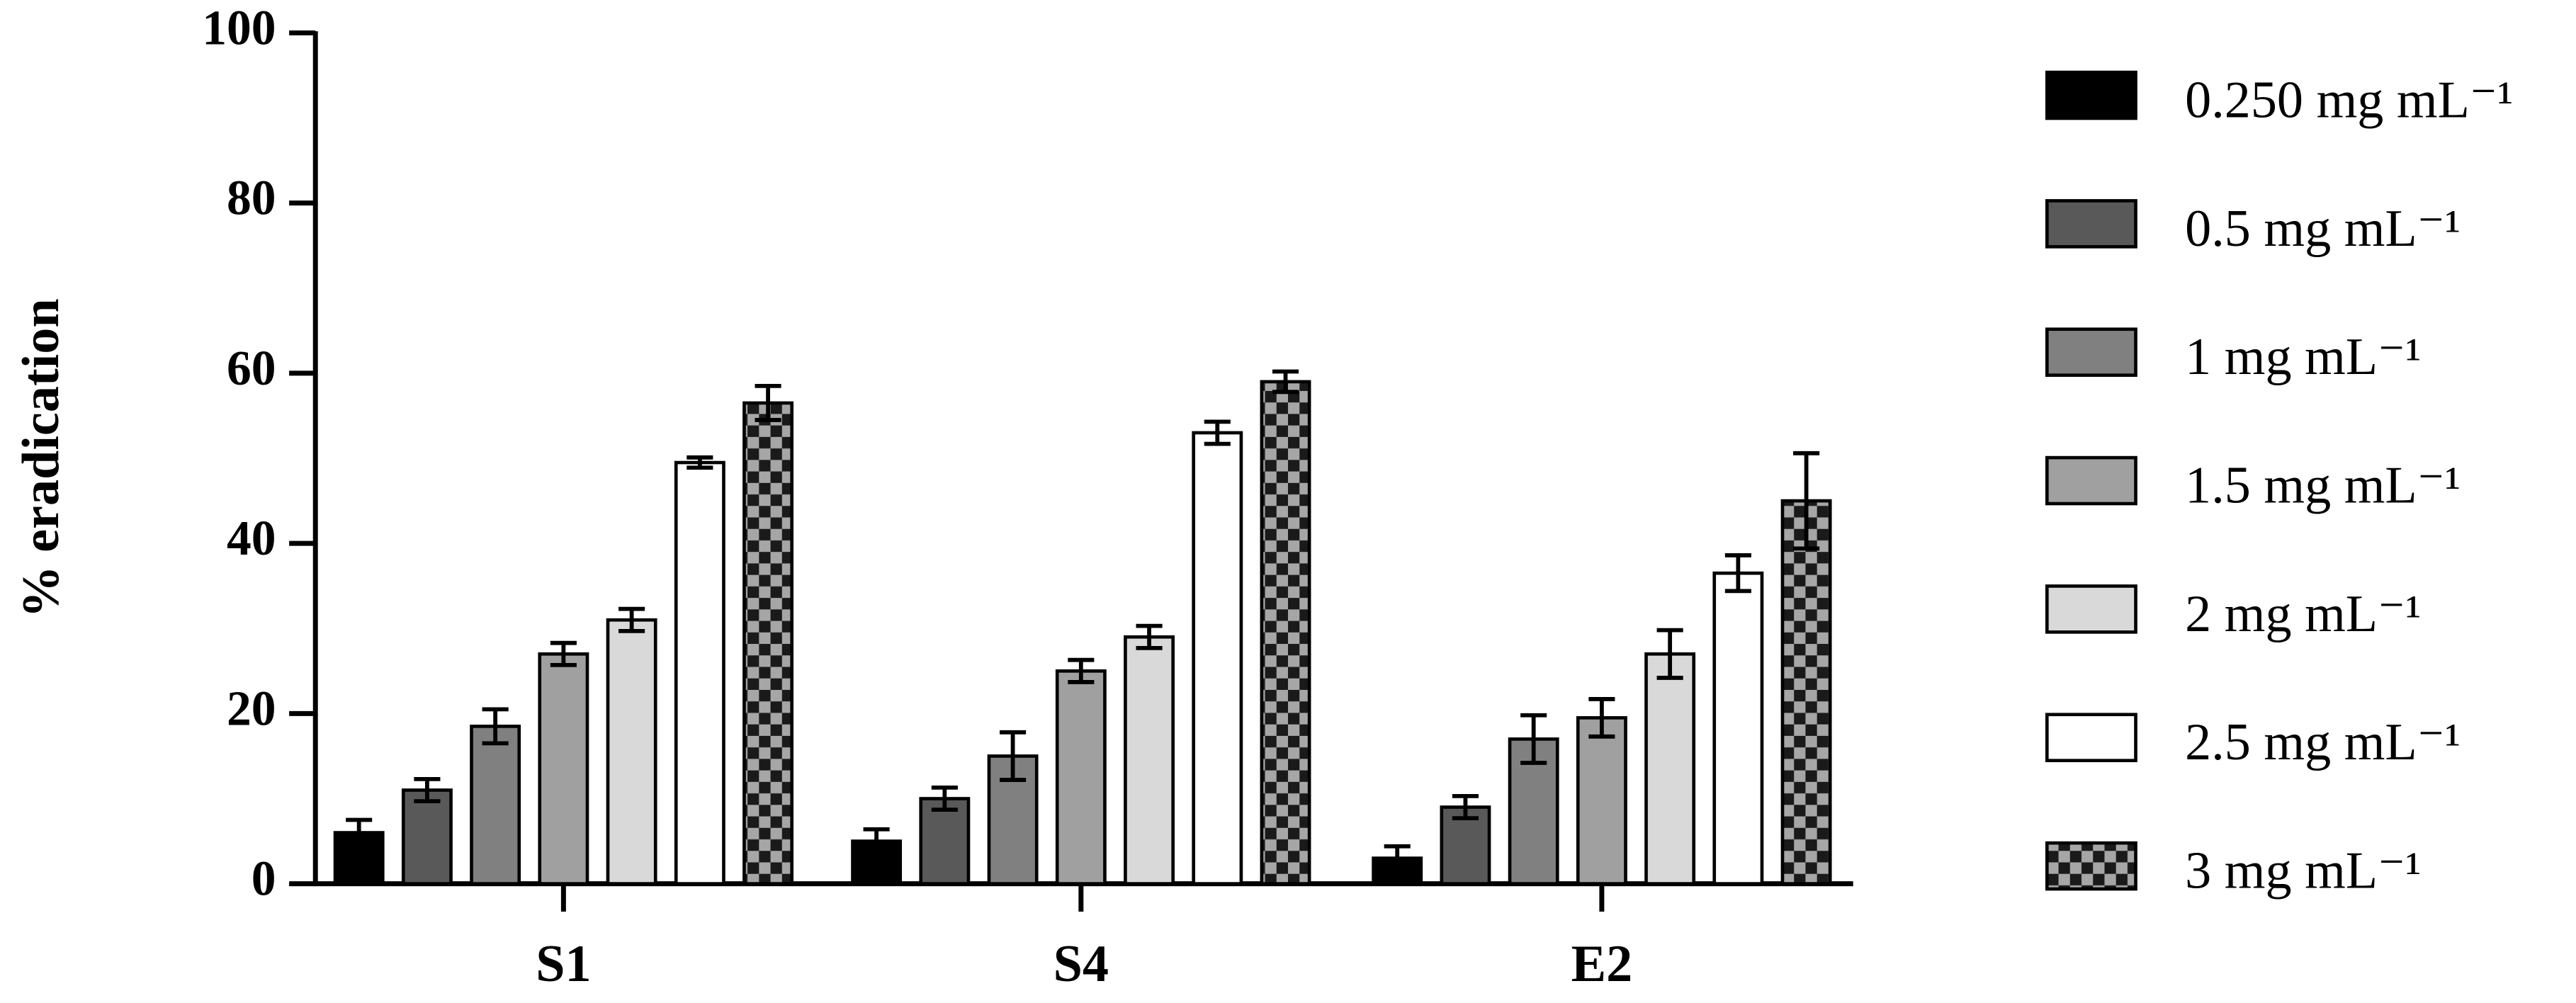 This screenshot has width=2576, height=1003. What do you see at coordinates (563, 964) in the screenshot?
I see `x-tick-label: S1` at bounding box center [563, 964].